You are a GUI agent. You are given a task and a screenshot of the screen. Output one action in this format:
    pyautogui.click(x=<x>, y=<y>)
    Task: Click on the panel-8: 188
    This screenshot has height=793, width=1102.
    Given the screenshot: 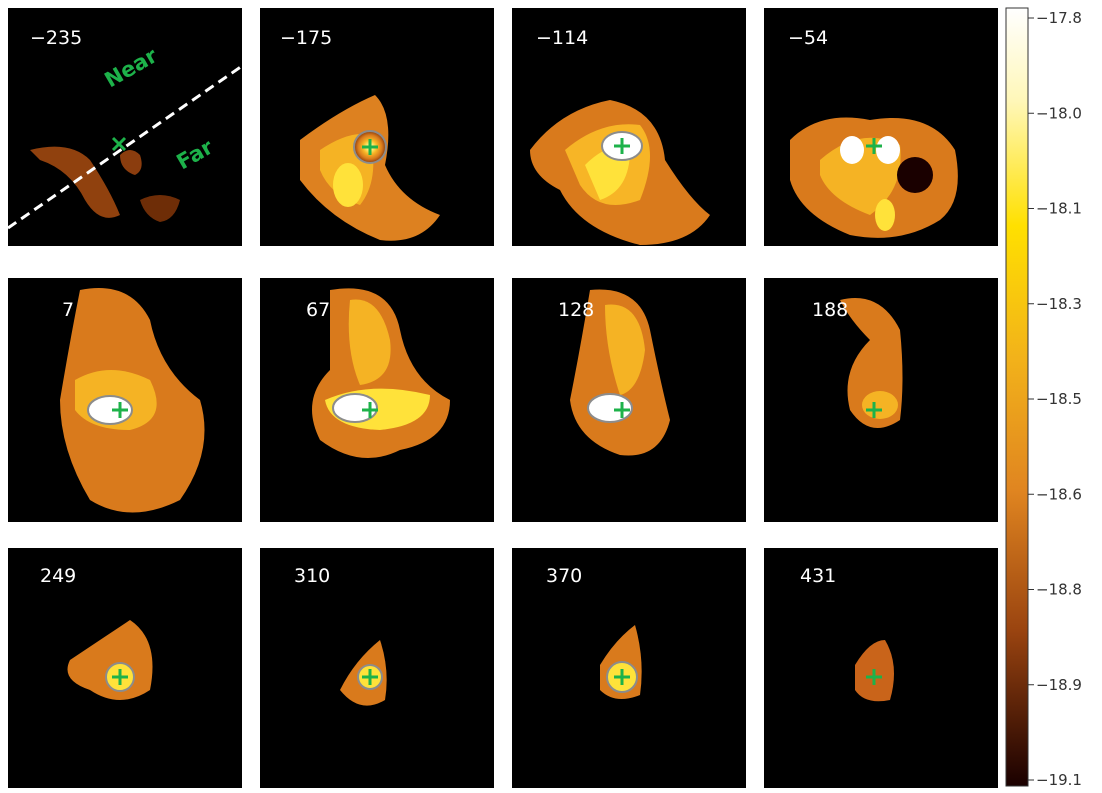 What is the action you would take?
    pyautogui.click(x=881, y=400)
    